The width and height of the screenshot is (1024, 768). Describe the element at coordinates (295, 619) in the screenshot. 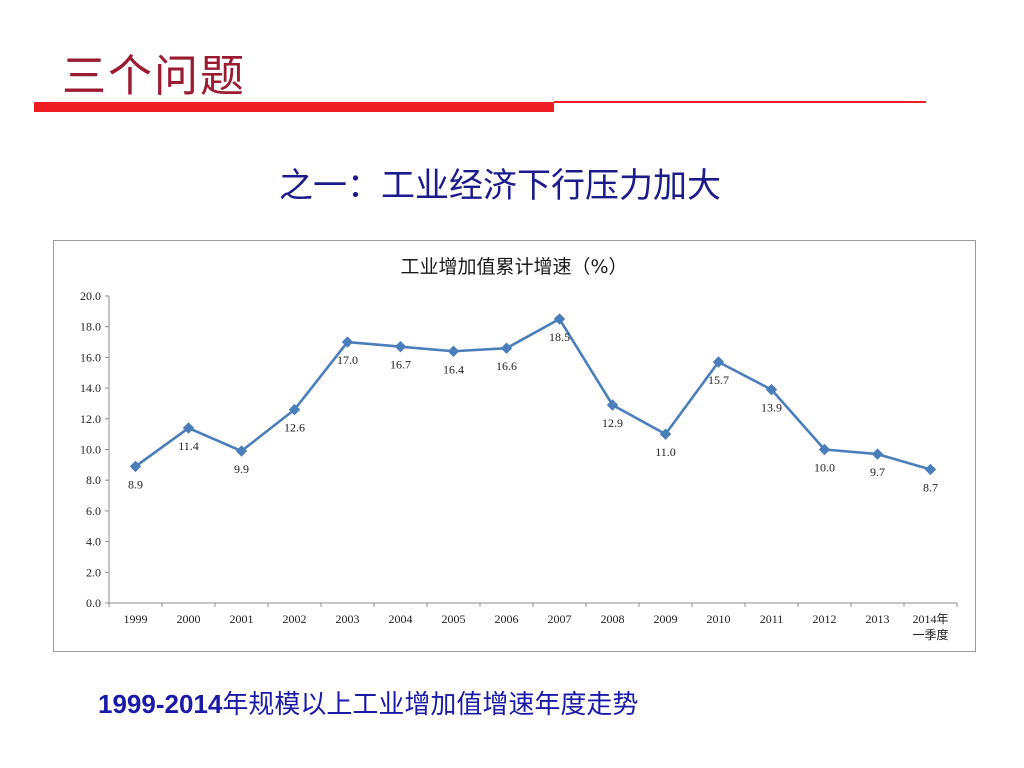

I see `x-tick-label: 2002` at that location.